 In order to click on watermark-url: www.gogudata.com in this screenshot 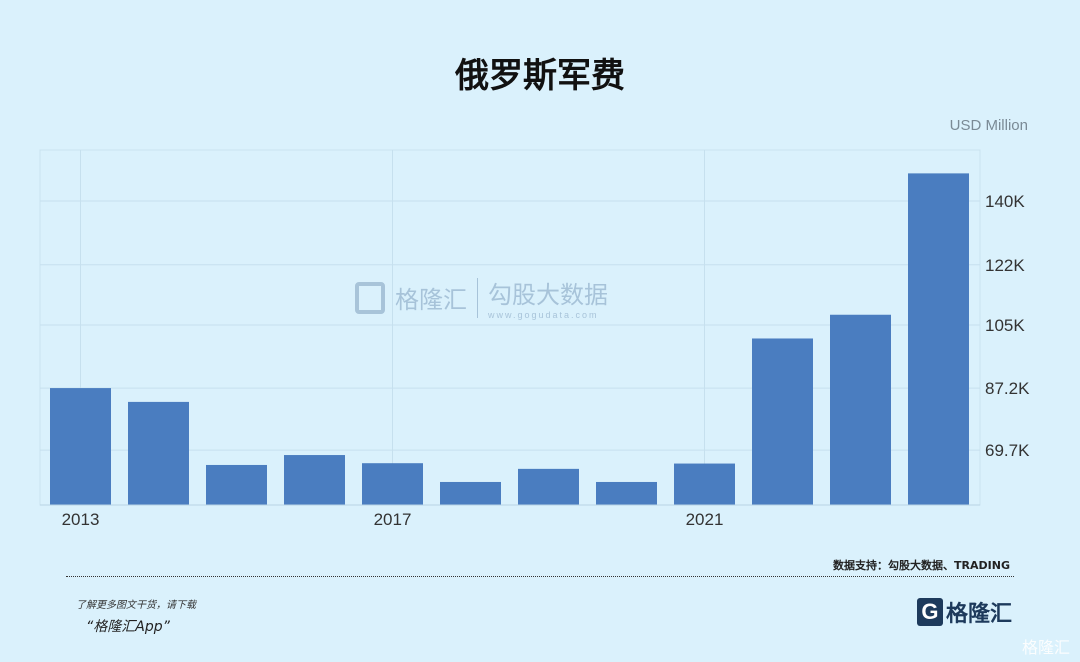, I will do `click(543, 315)`.